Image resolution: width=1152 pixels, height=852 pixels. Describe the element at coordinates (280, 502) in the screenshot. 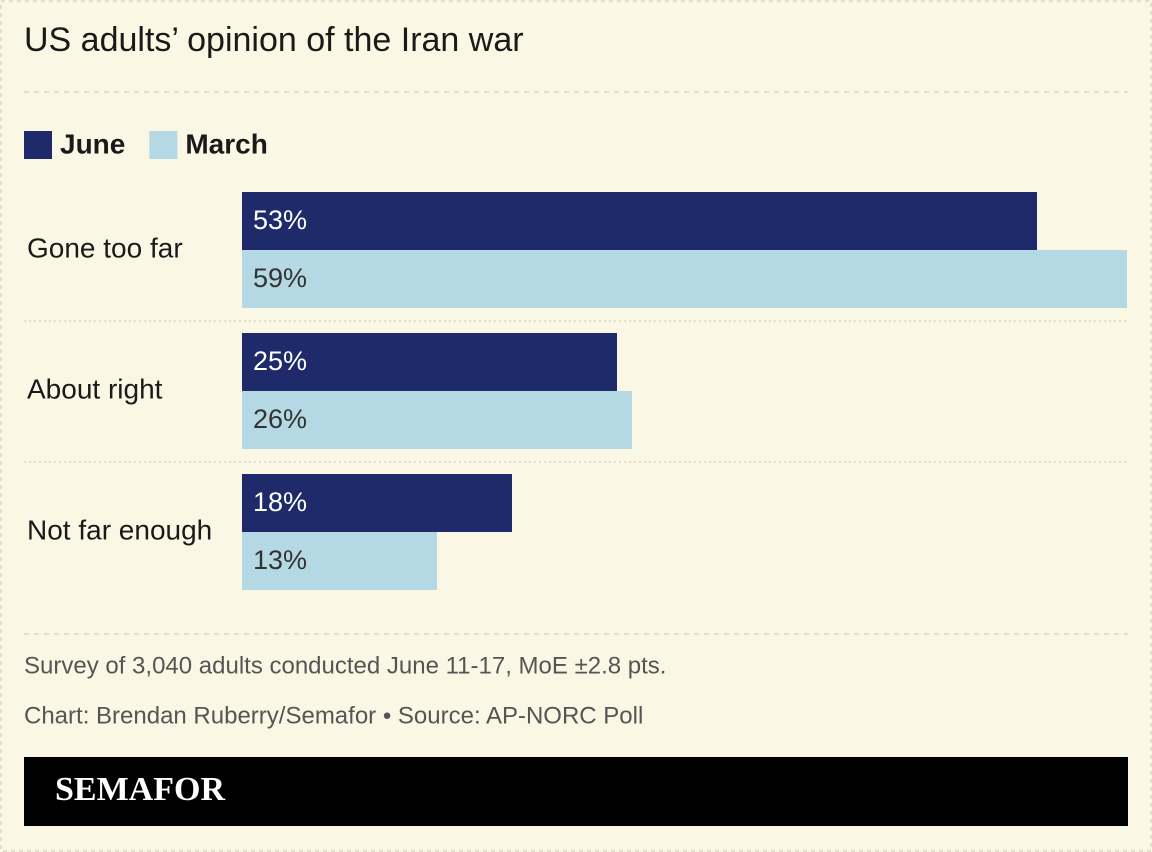

I see `value-label: 18%` at that location.